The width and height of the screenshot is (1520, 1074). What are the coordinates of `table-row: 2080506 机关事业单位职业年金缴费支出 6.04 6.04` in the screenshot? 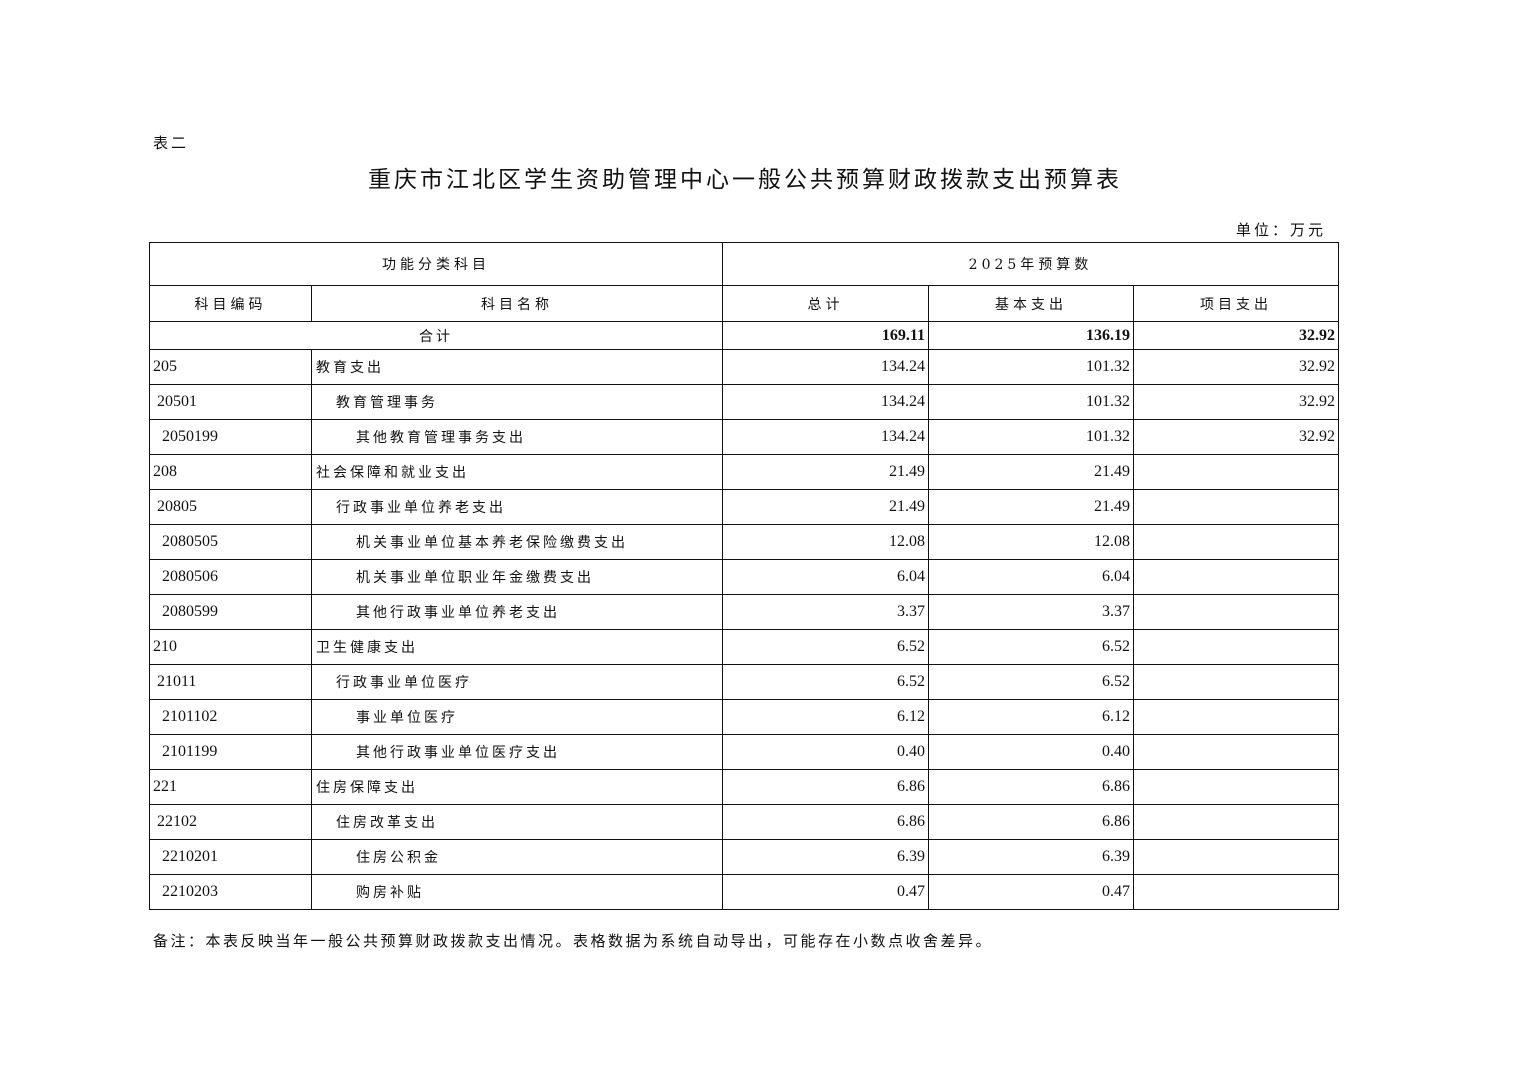 It's located at (744, 577).